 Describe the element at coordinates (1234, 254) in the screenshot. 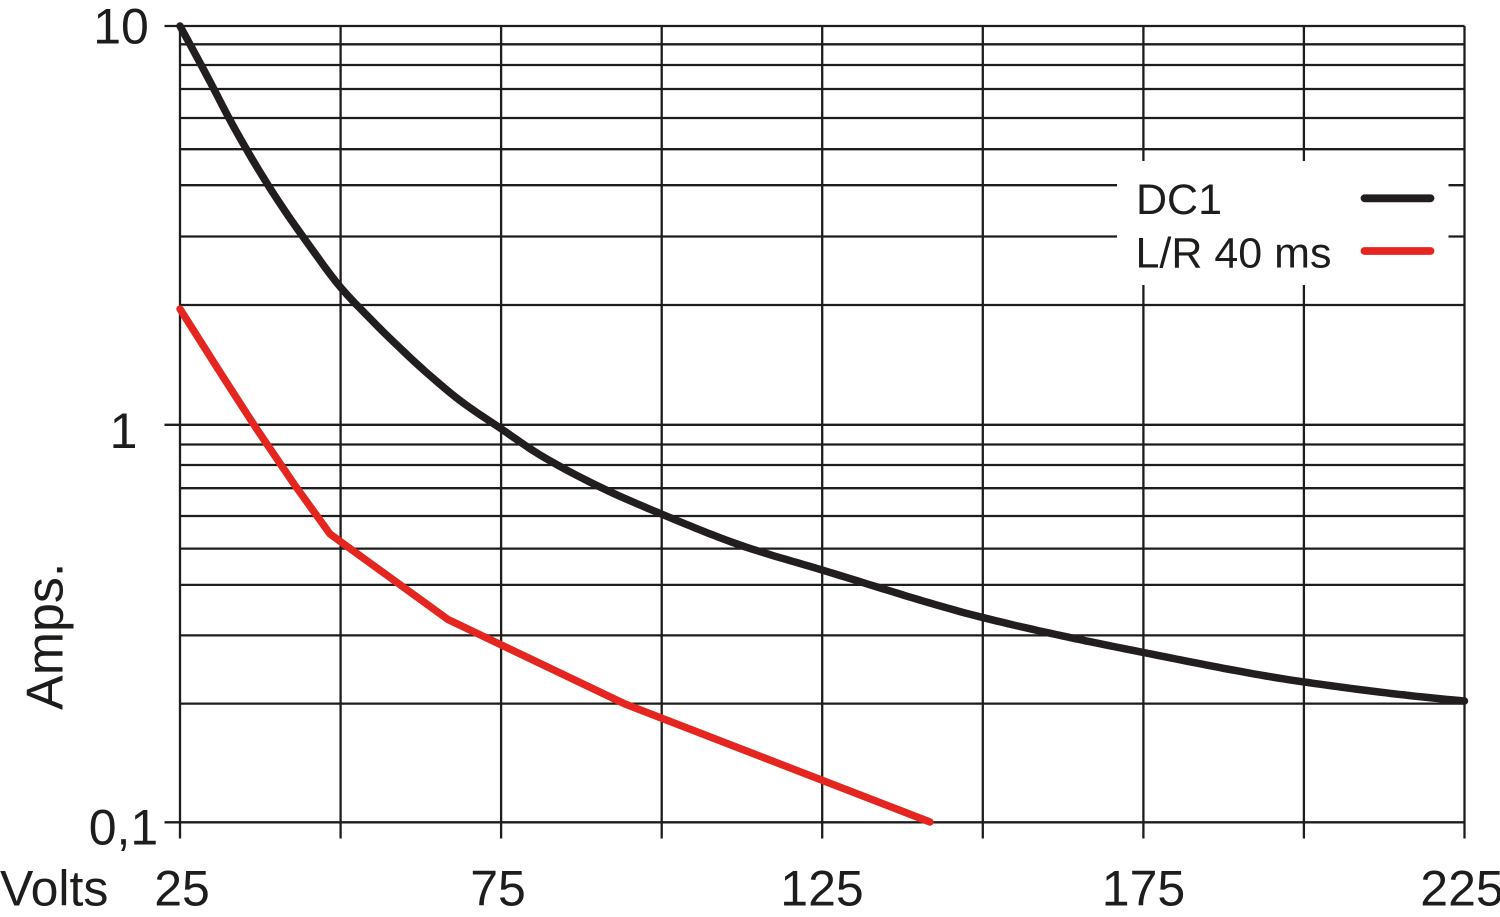

I see `svg-text: L/R 40 ms` at that location.